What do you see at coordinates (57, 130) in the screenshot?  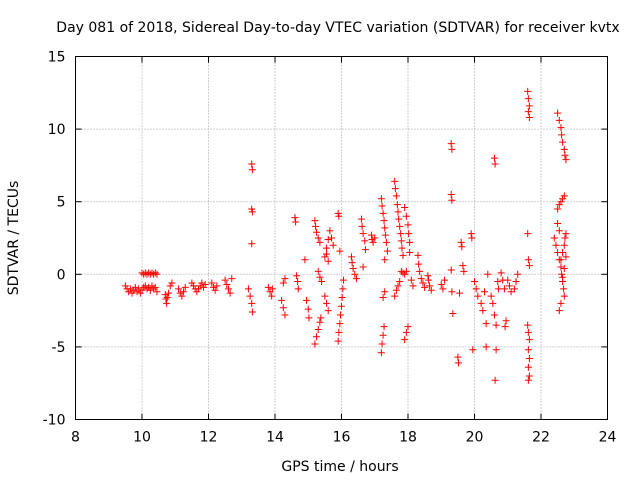 I see `y-tick-label: 10` at bounding box center [57, 130].